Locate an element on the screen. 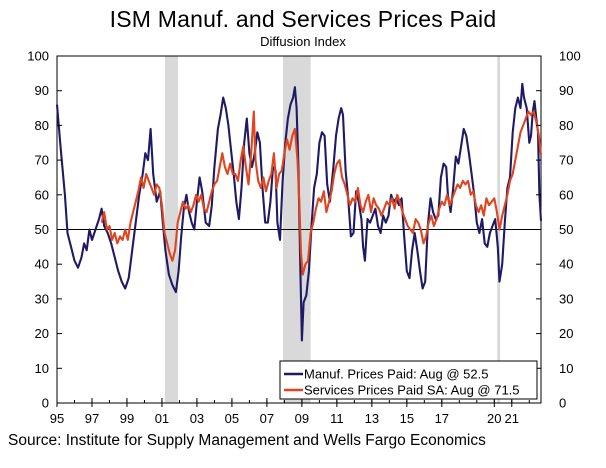 The width and height of the screenshot is (606, 468). y-tick-label-left-90: 90 is located at coordinates (42, 90).